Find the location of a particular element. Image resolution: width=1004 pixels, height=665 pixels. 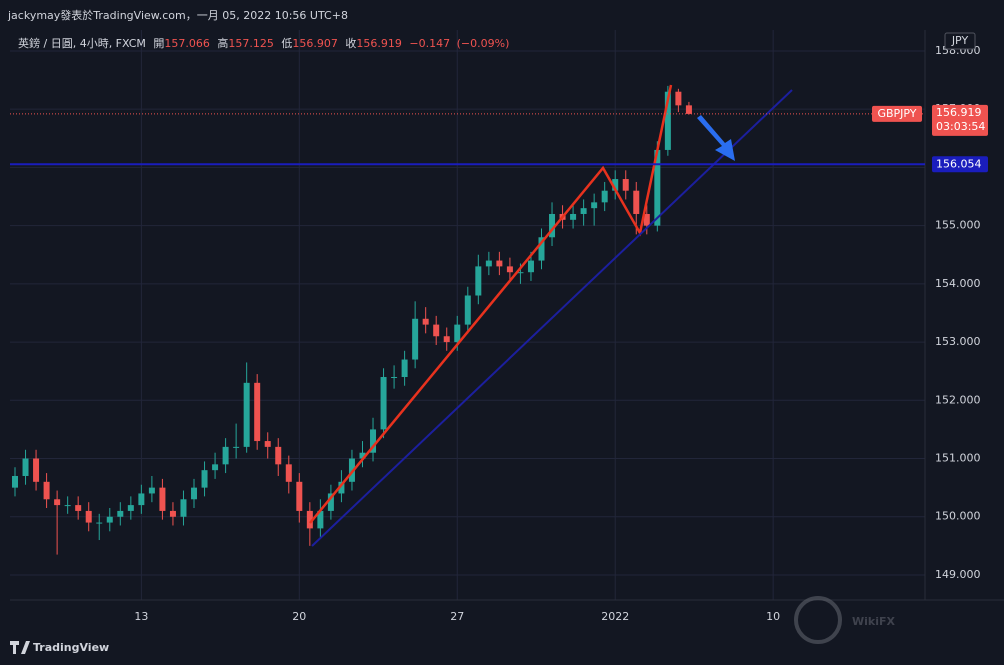

ohlc-value: 157.066 is located at coordinates (187, 43).